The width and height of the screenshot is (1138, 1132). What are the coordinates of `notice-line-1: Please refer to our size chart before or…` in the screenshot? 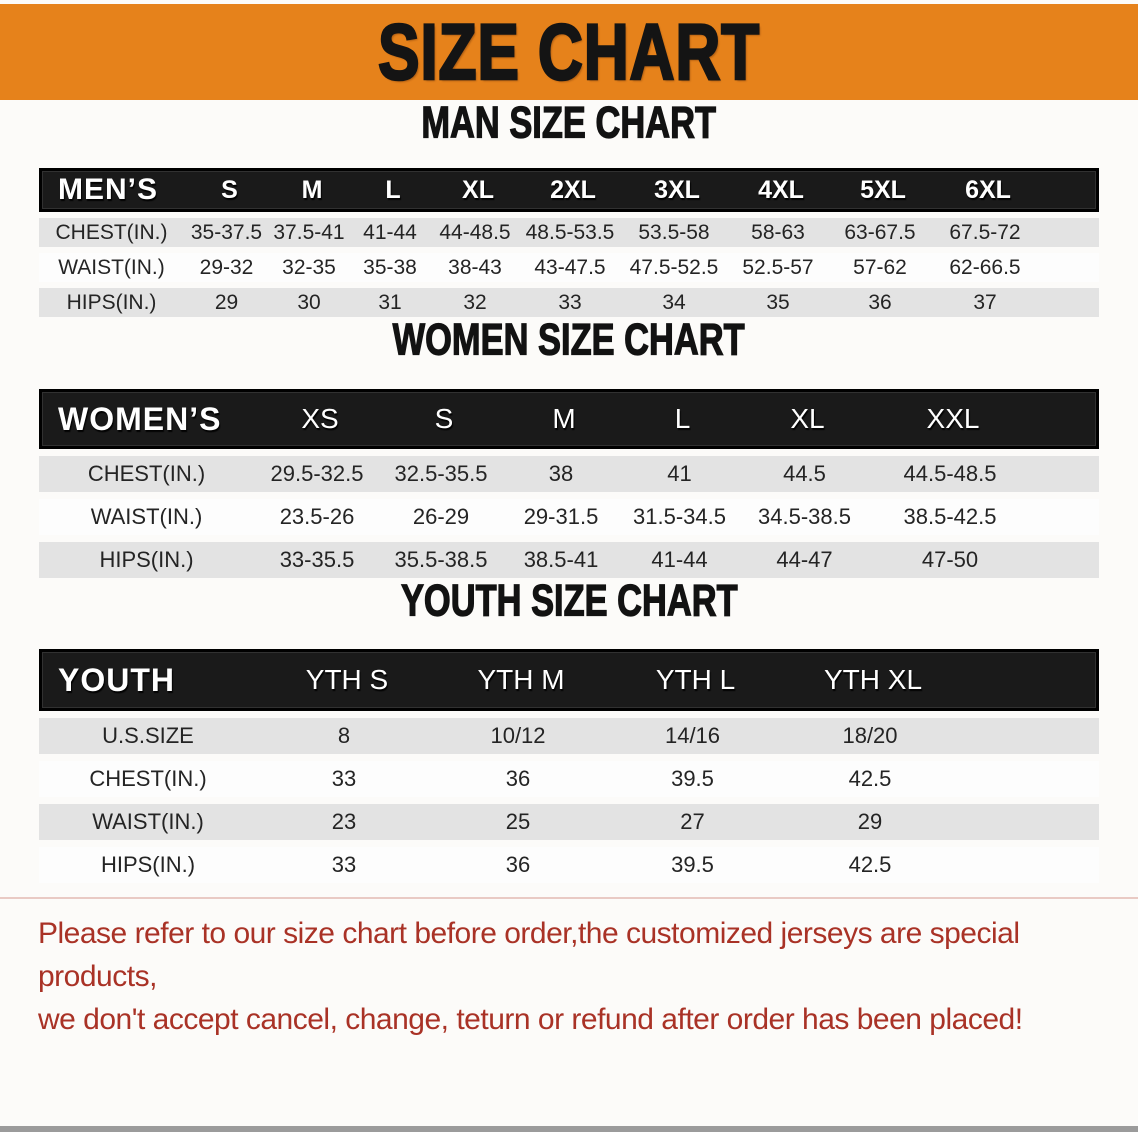 It's located at (529, 955).